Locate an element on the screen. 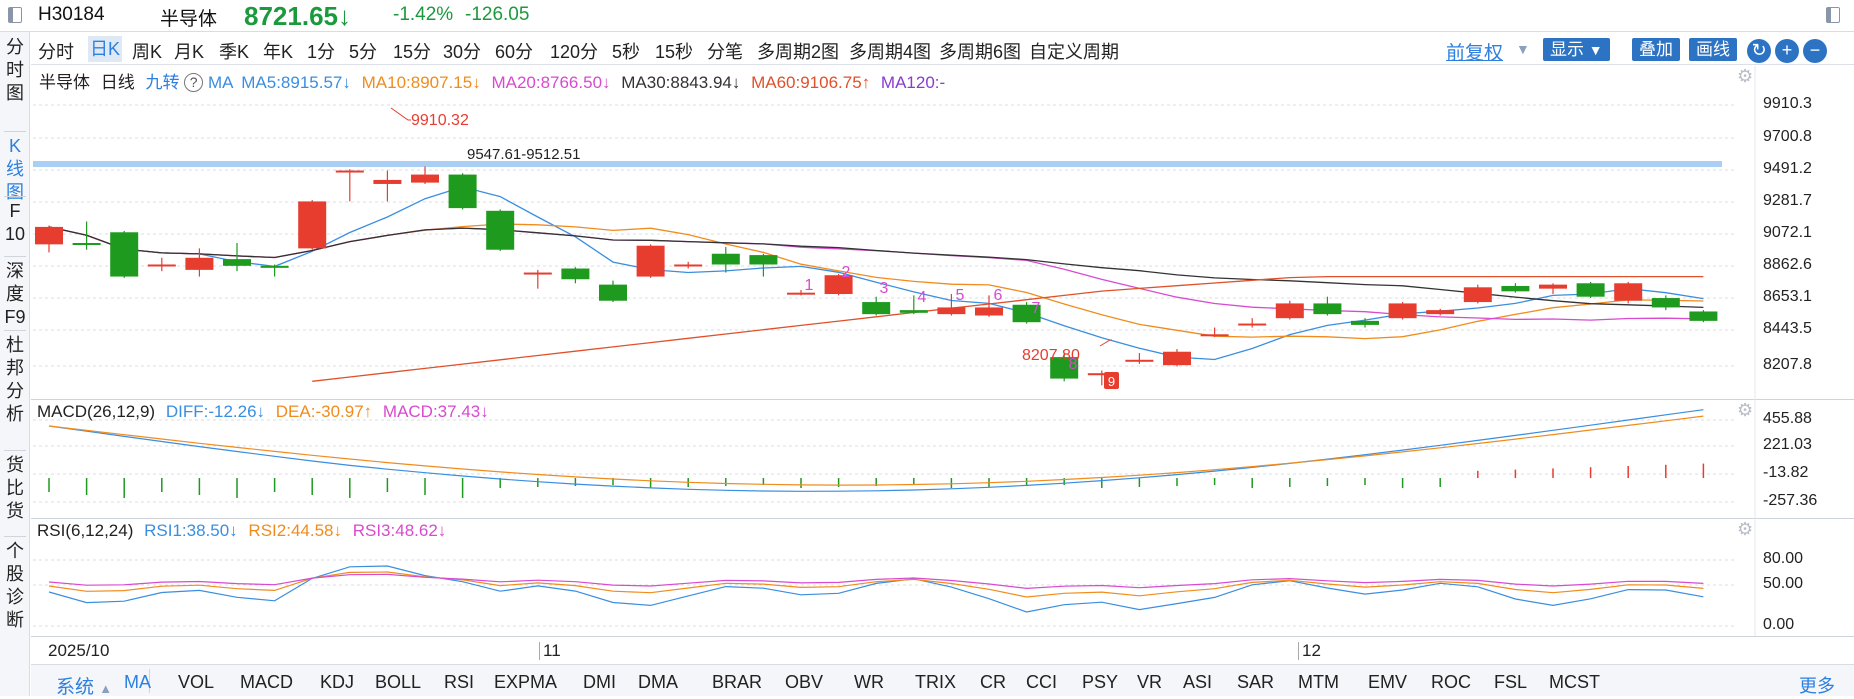 The image size is (1854, 699). tab-4: 季K is located at coordinates (234, 52).